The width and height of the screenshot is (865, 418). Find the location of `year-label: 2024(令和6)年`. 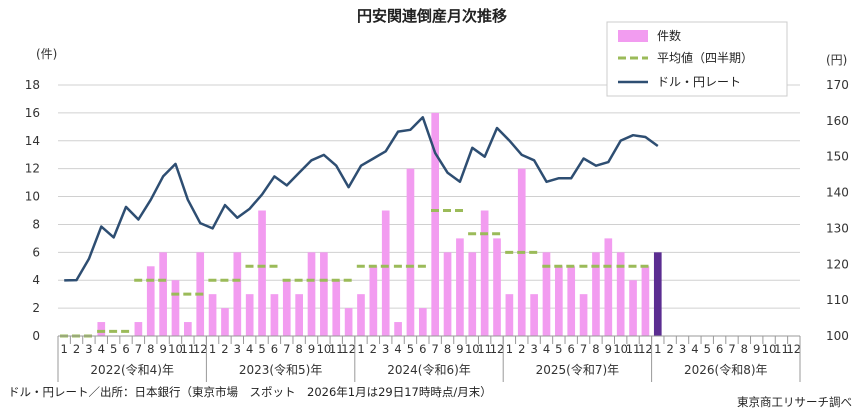

year-label: 2024(令和6)年 is located at coordinates (429, 369).